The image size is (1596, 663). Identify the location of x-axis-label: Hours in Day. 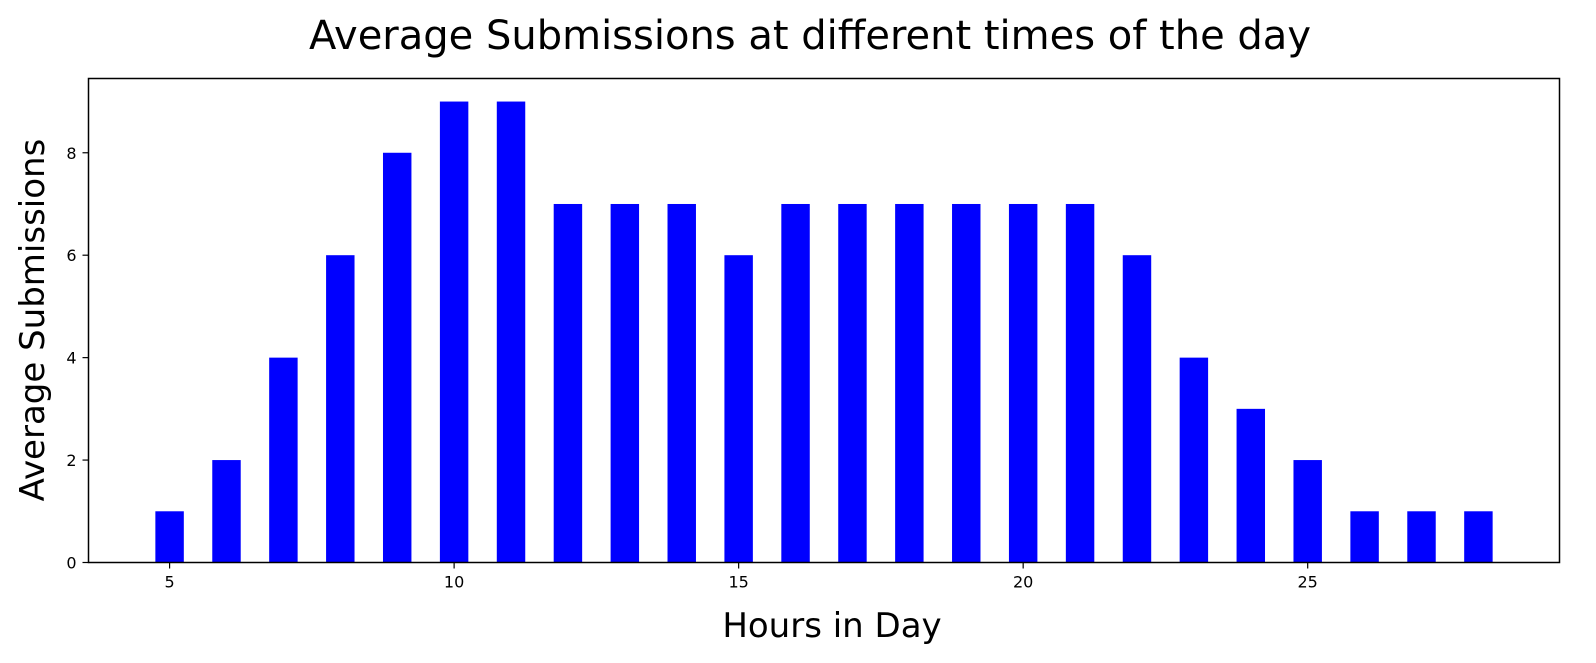
(831, 626).